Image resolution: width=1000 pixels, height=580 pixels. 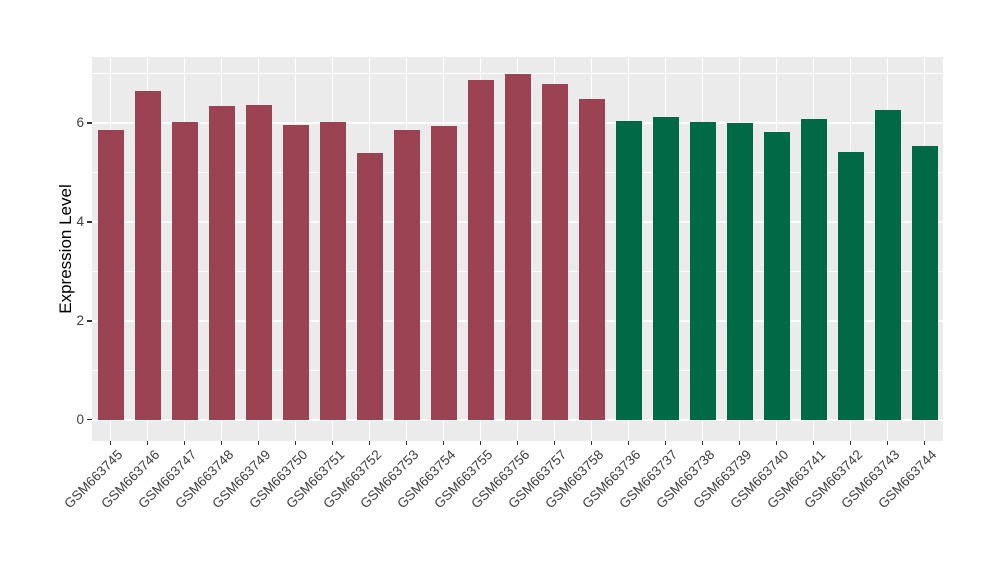 What do you see at coordinates (443, 272) in the screenshot?
I see `bar-GSM663754` at bounding box center [443, 272].